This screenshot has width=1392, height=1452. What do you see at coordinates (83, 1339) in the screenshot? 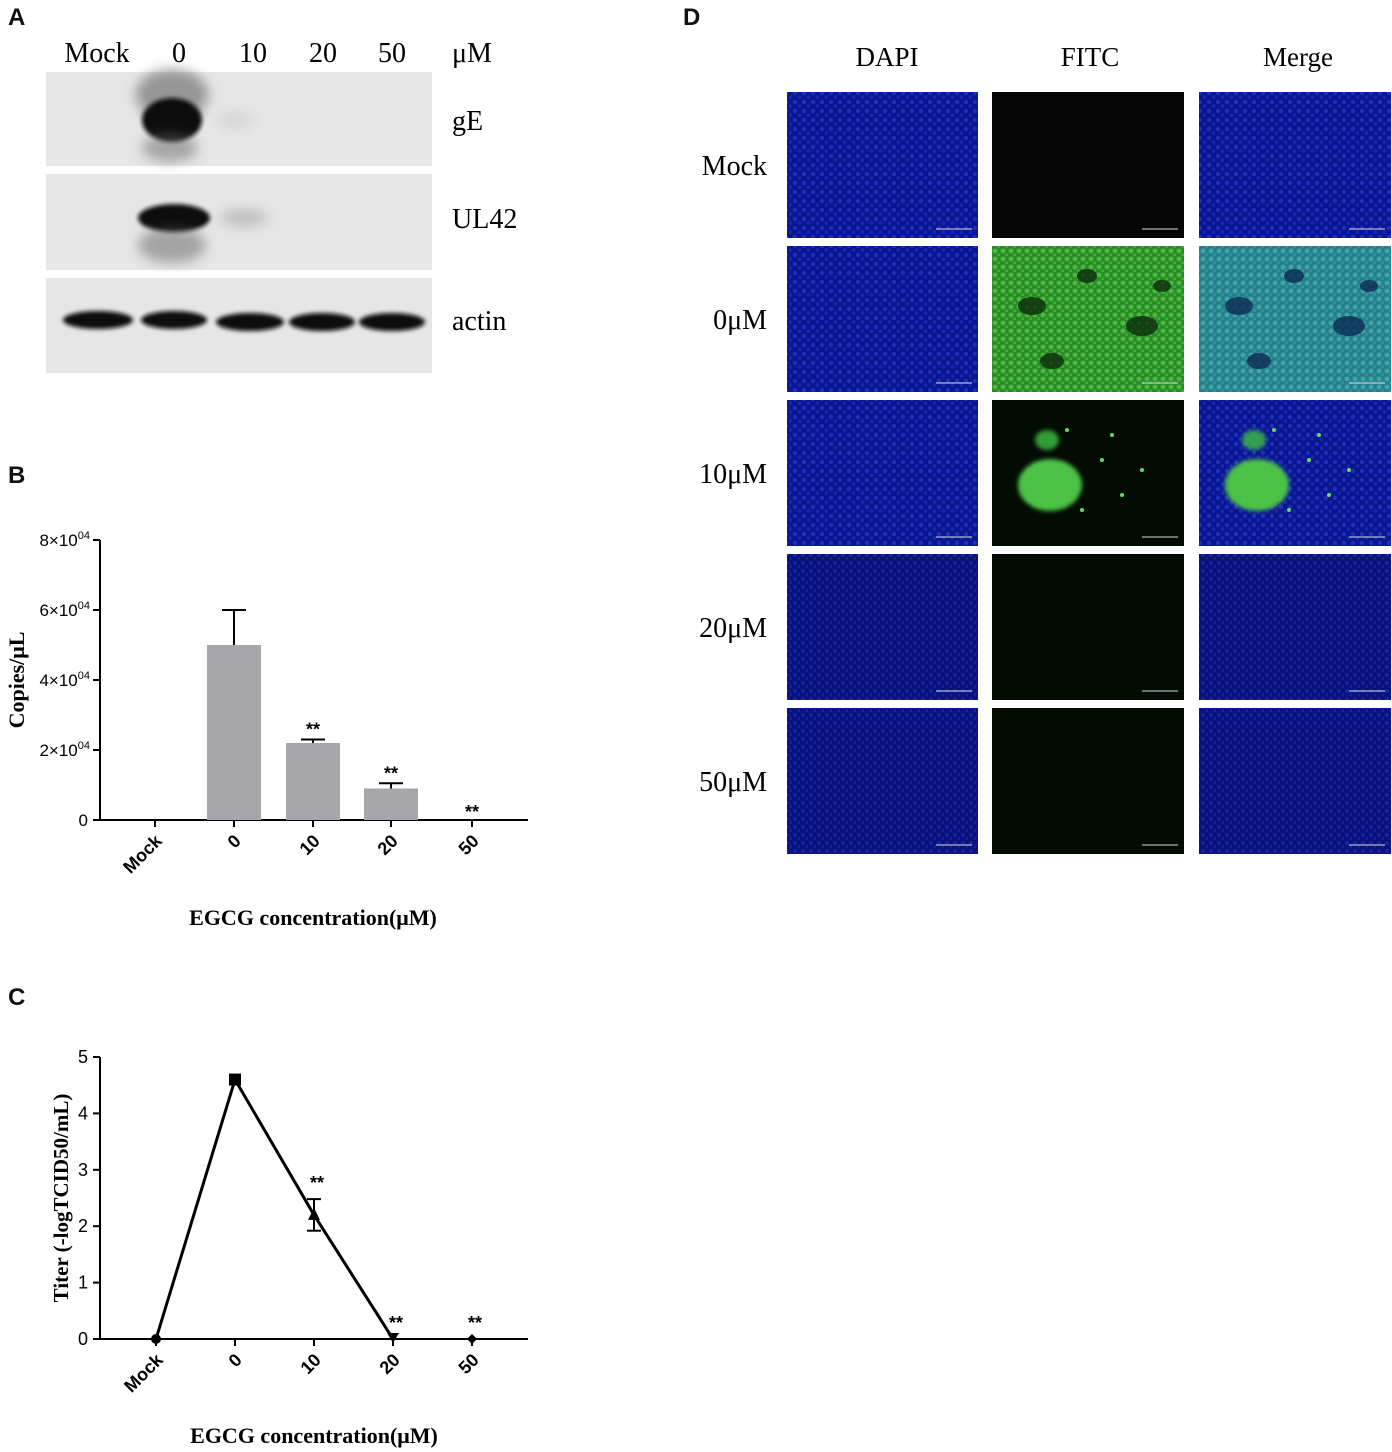
I see `ytick-label-c-0: 0` at bounding box center [83, 1339].